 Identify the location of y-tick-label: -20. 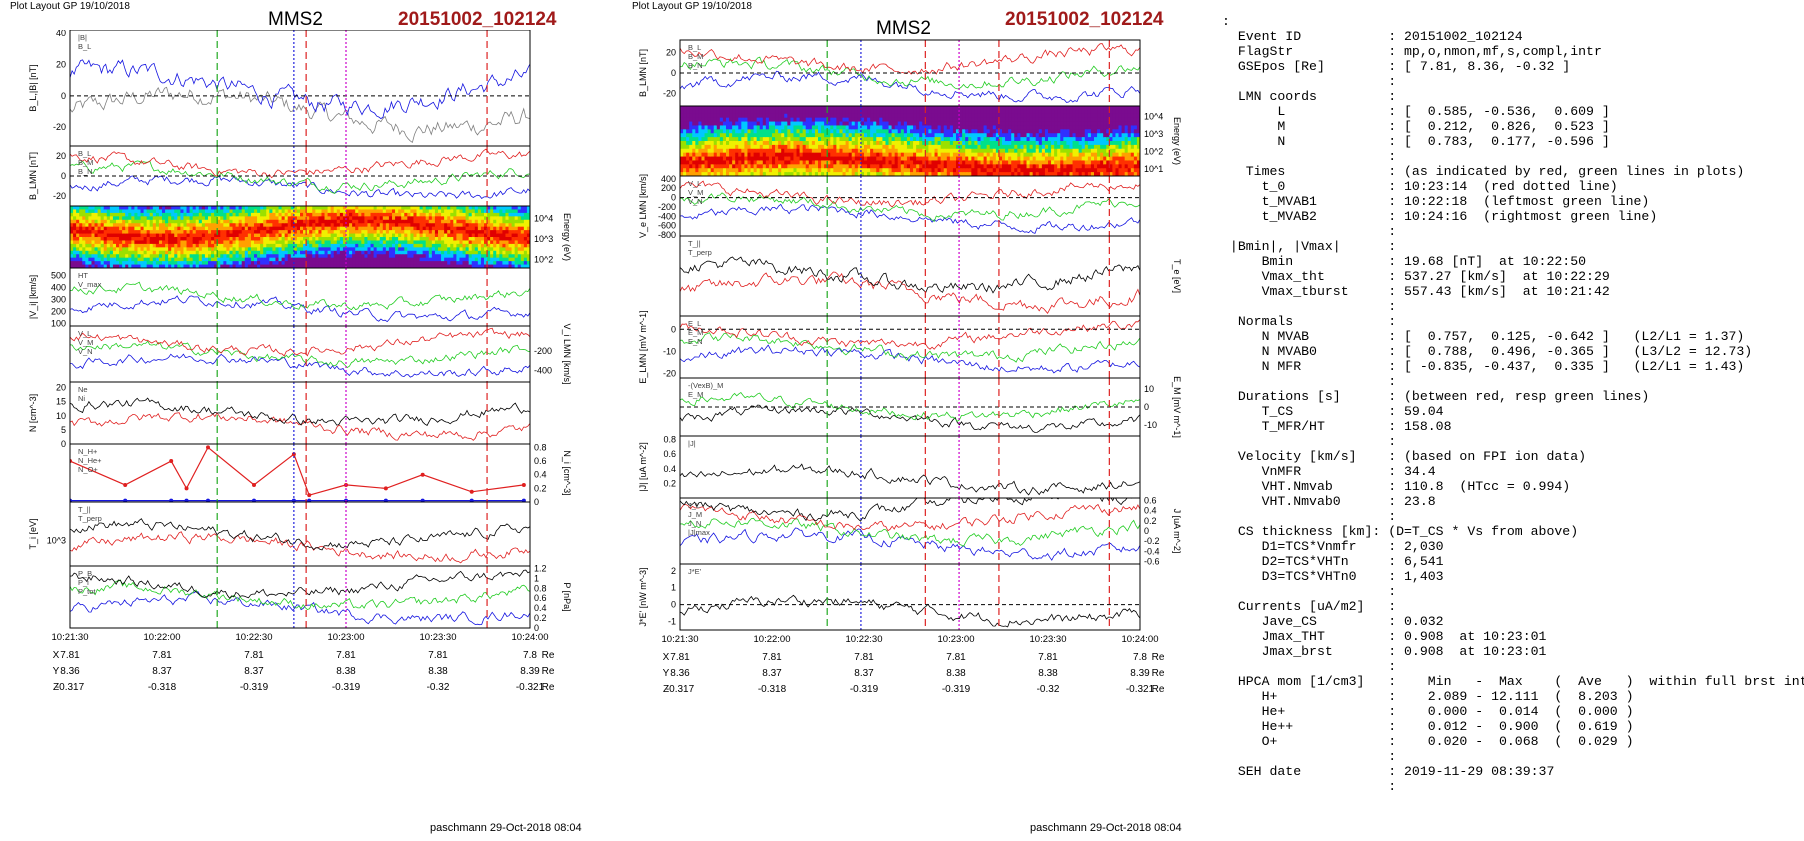
(59, 196).